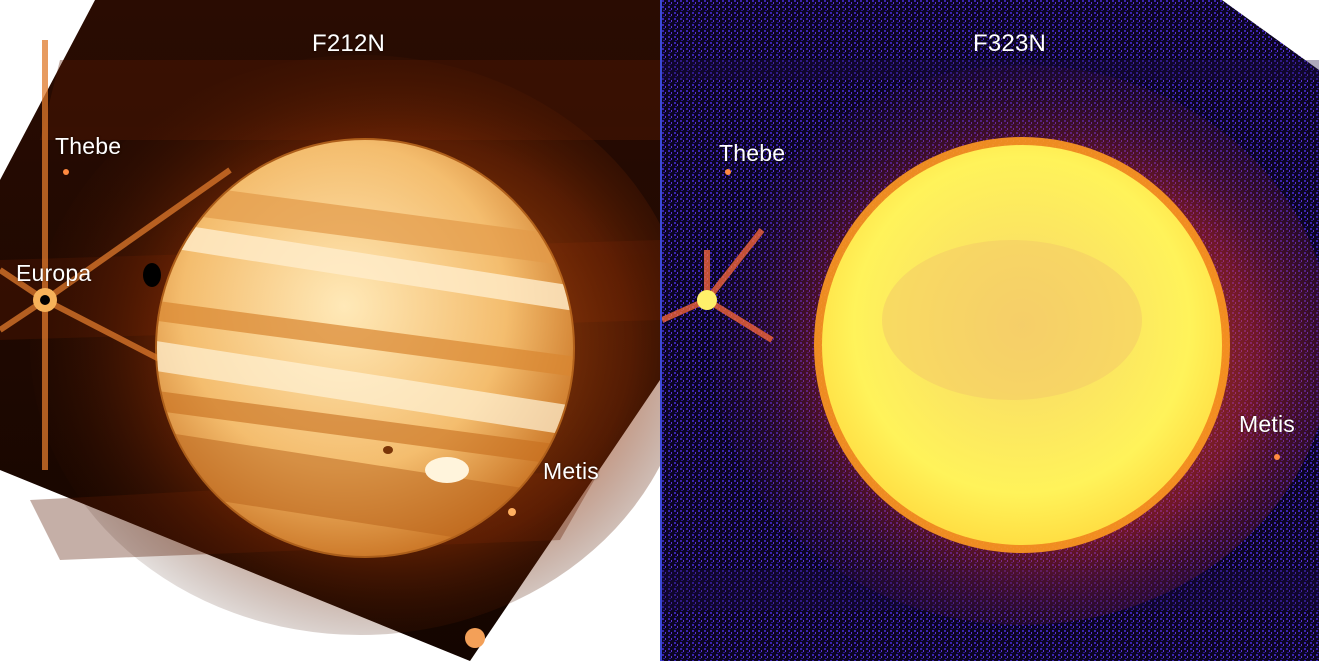 The width and height of the screenshot is (1319, 661). Describe the element at coordinates (1277, 457) in the screenshot. I see `metis-moon-right` at that location.